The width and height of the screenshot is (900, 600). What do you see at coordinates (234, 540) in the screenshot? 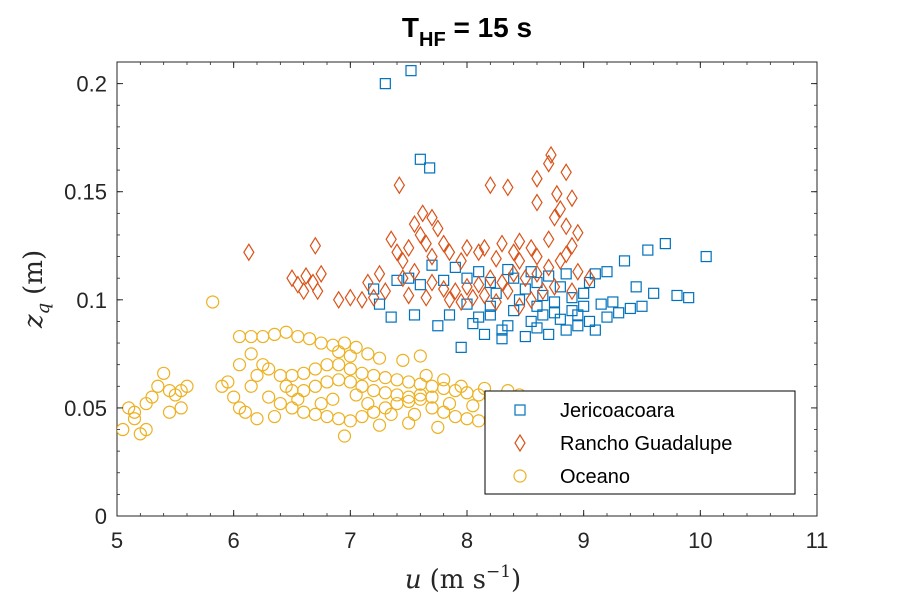
I see `x-tick-label: 6` at bounding box center [234, 540].